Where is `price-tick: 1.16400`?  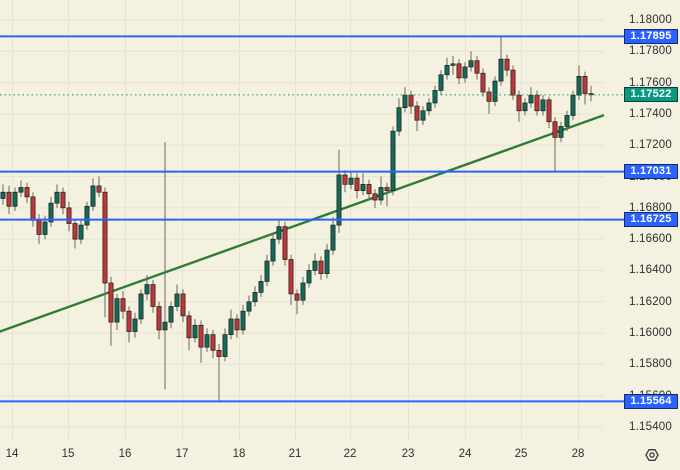 price-tick: 1.16400 is located at coordinates (650, 270).